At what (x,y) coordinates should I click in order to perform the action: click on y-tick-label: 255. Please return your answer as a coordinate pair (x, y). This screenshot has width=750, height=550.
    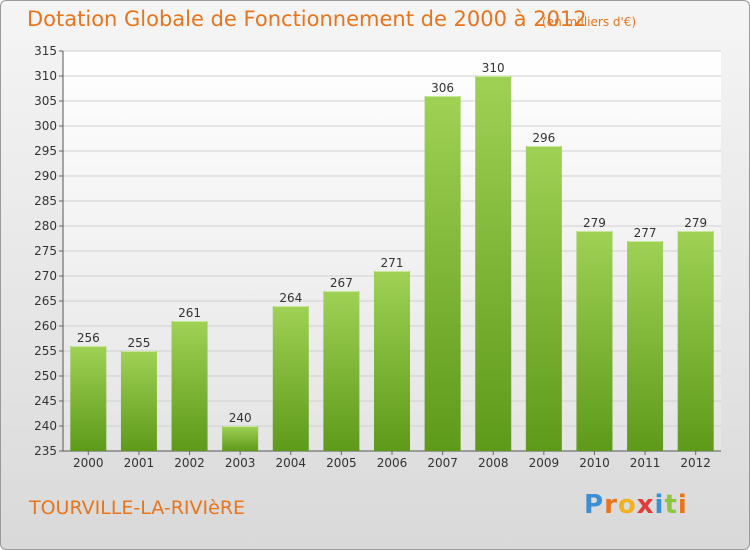
    Looking at the image, I should click on (45, 351).